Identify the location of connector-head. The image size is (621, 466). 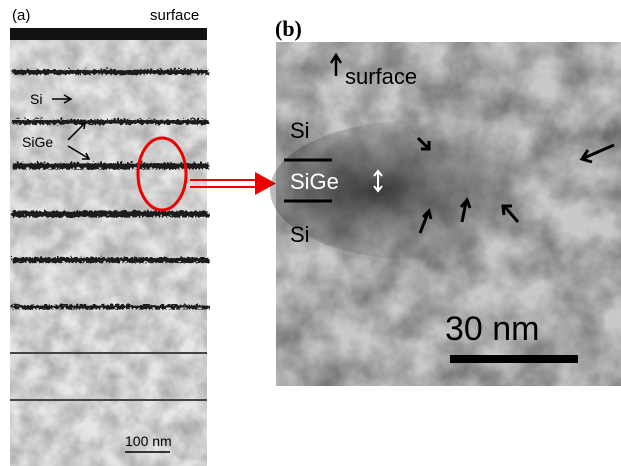
(265, 183).